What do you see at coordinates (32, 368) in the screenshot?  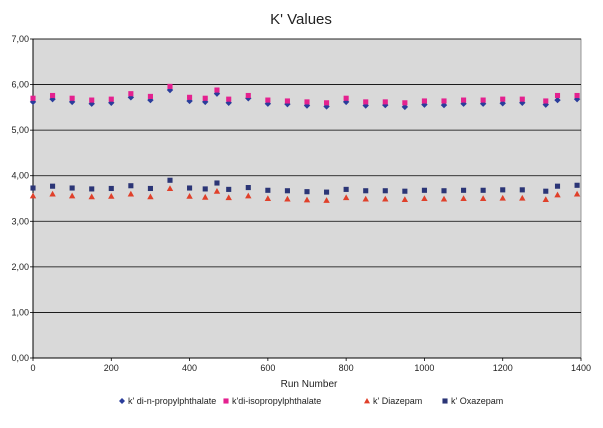 I see `x-tick-label: 0` at bounding box center [32, 368].